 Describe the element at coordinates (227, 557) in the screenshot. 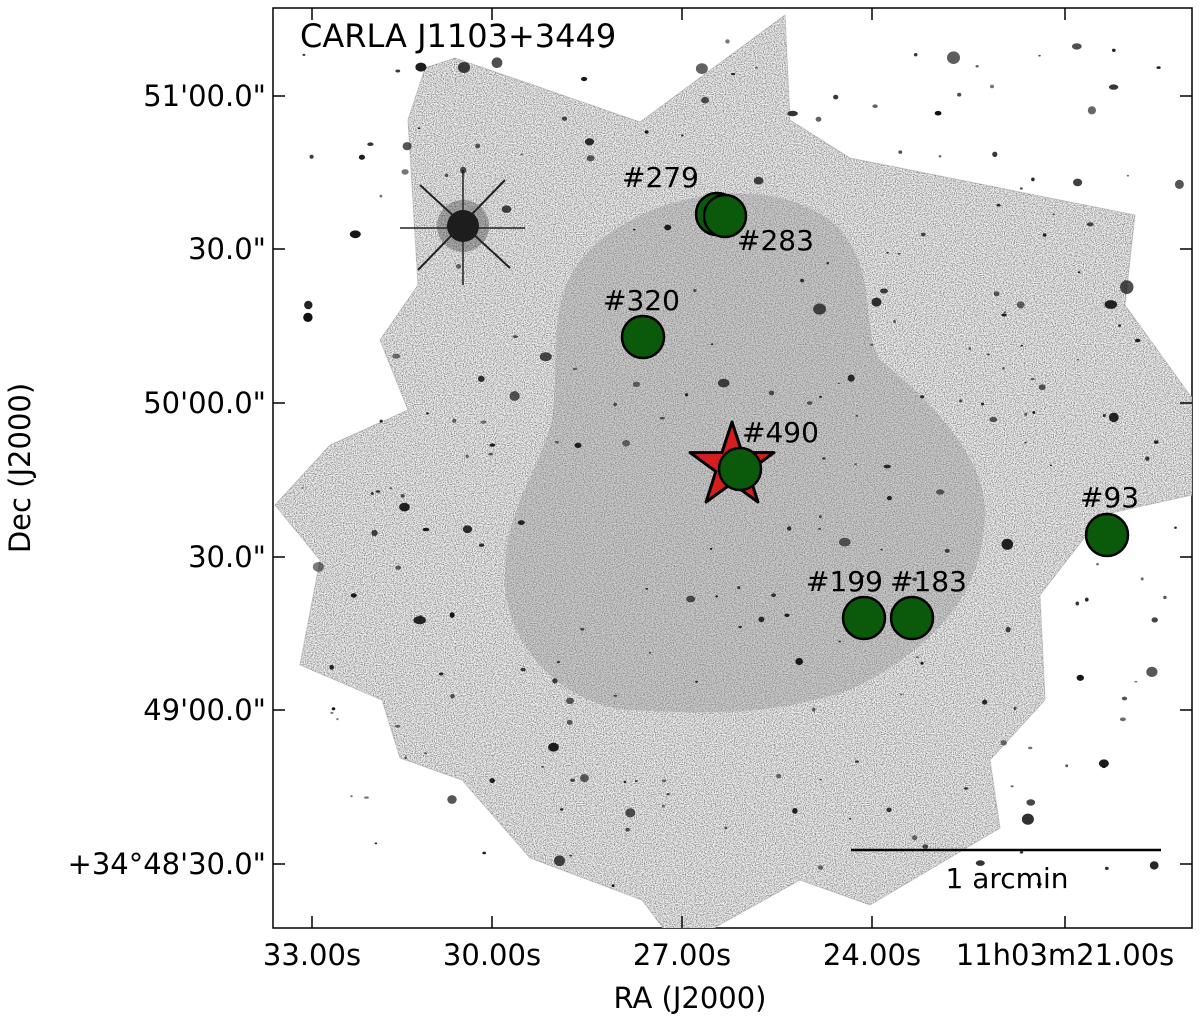

I see `y-tick-label: 30.0"` at that location.